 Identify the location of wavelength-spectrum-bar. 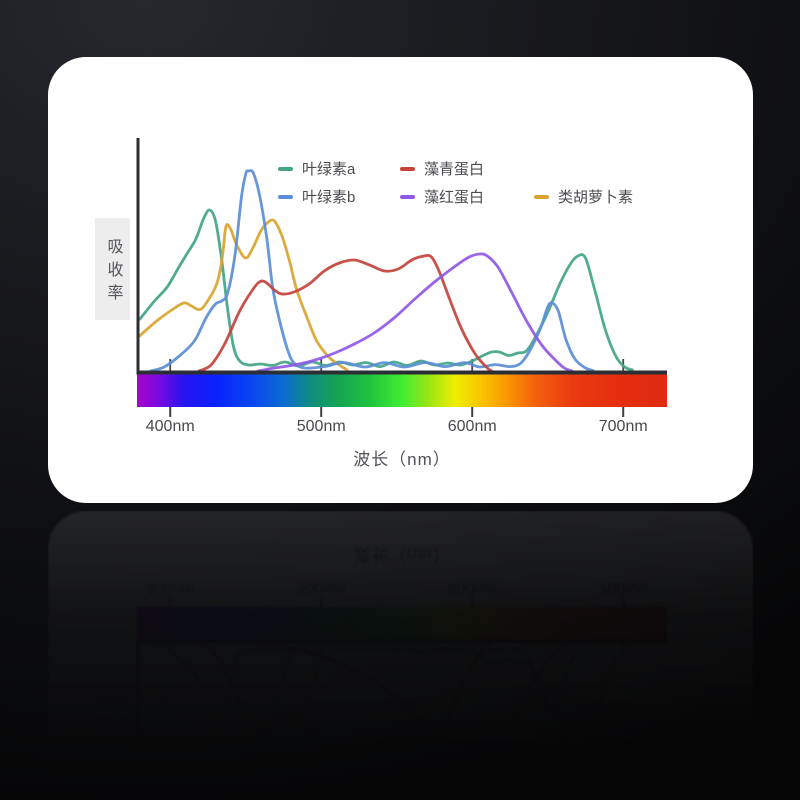
(402, 390).